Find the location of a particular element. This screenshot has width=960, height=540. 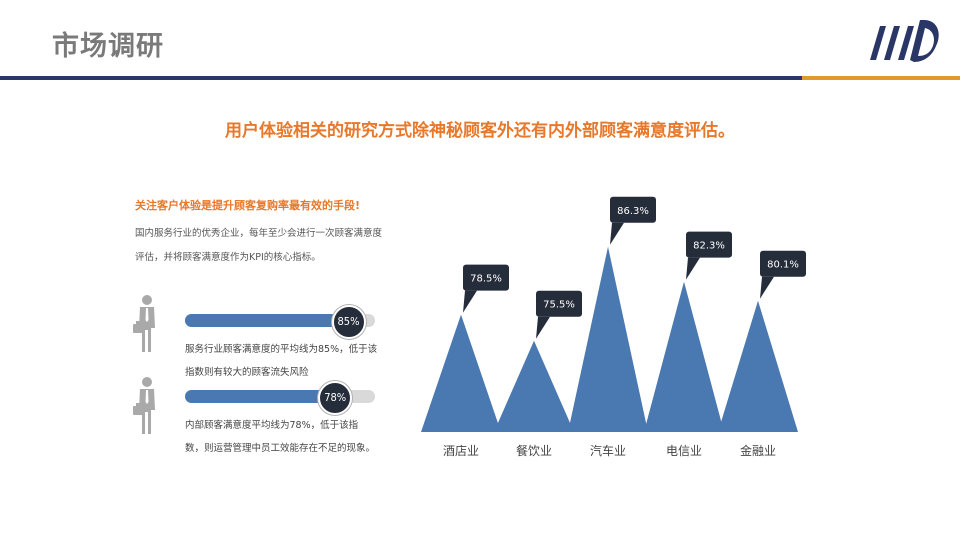

data-label: 86.3% is located at coordinates (633, 211).